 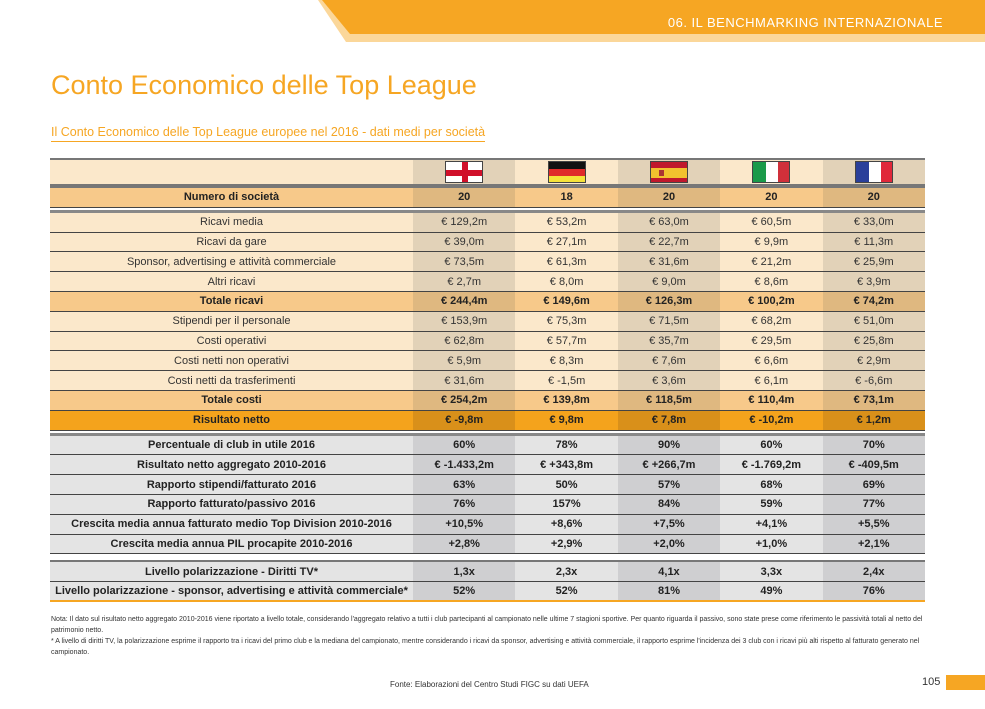 I want to click on value-cell: € 71,5m, so click(x=669, y=321).